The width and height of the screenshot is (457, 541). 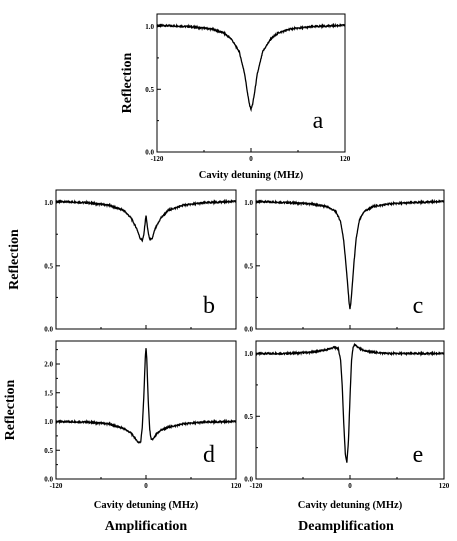 What do you see at coordinates (209, 455) in the screenshot?
I see `panel-label-d: d` at bounding box center [209, 455].